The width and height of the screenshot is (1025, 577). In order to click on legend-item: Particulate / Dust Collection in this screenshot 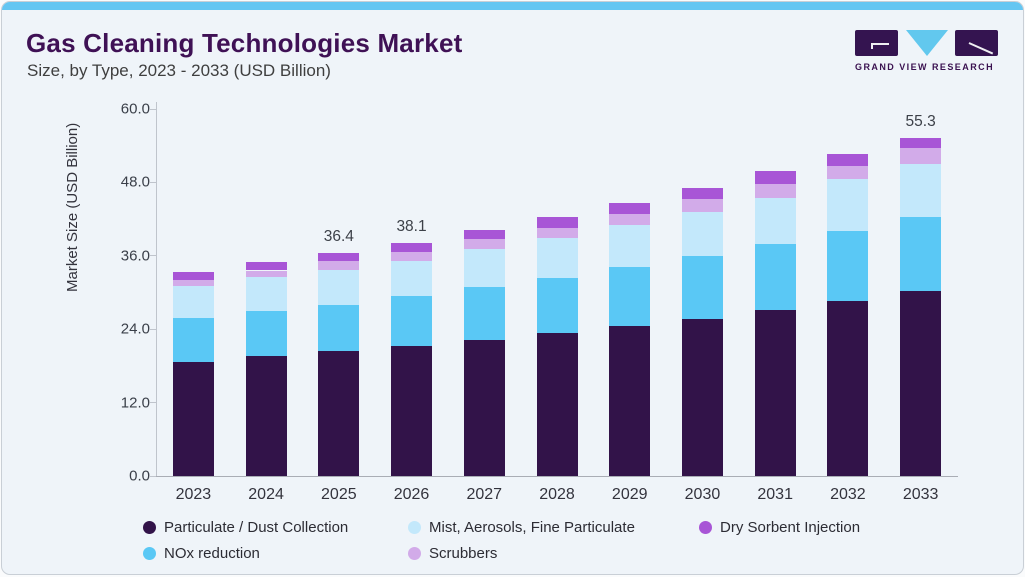, I will do `click(275, 527)`.